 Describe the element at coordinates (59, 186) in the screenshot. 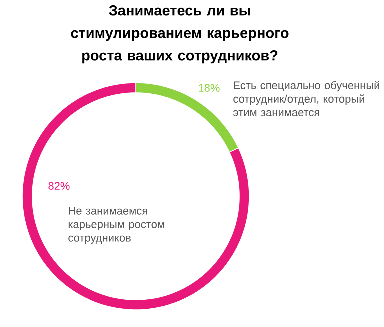

I see `data-label: 82%` at that location.